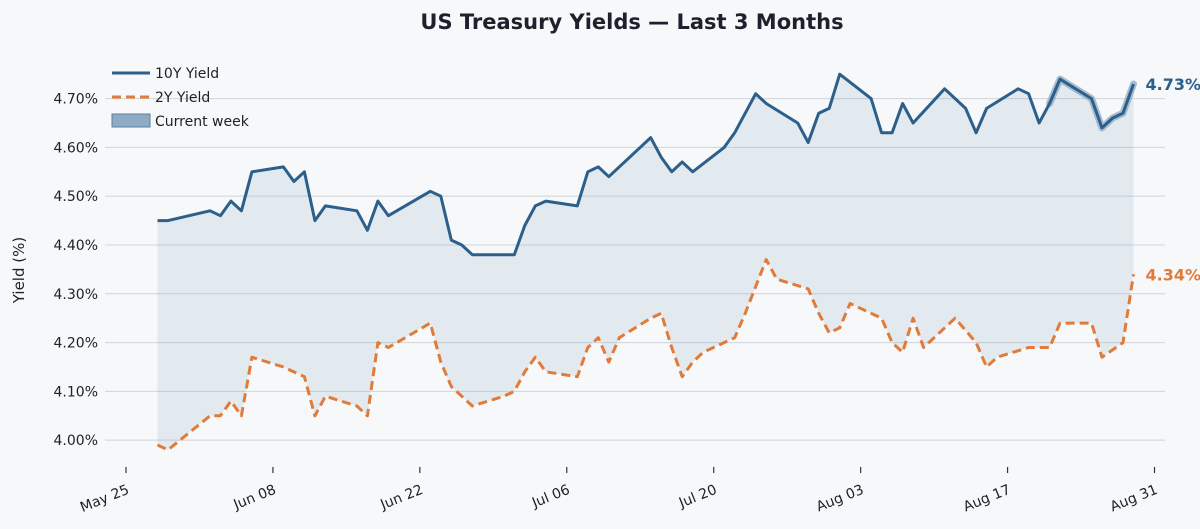  I want to click on x-tick-label: Jul 20, so click(697, 497).